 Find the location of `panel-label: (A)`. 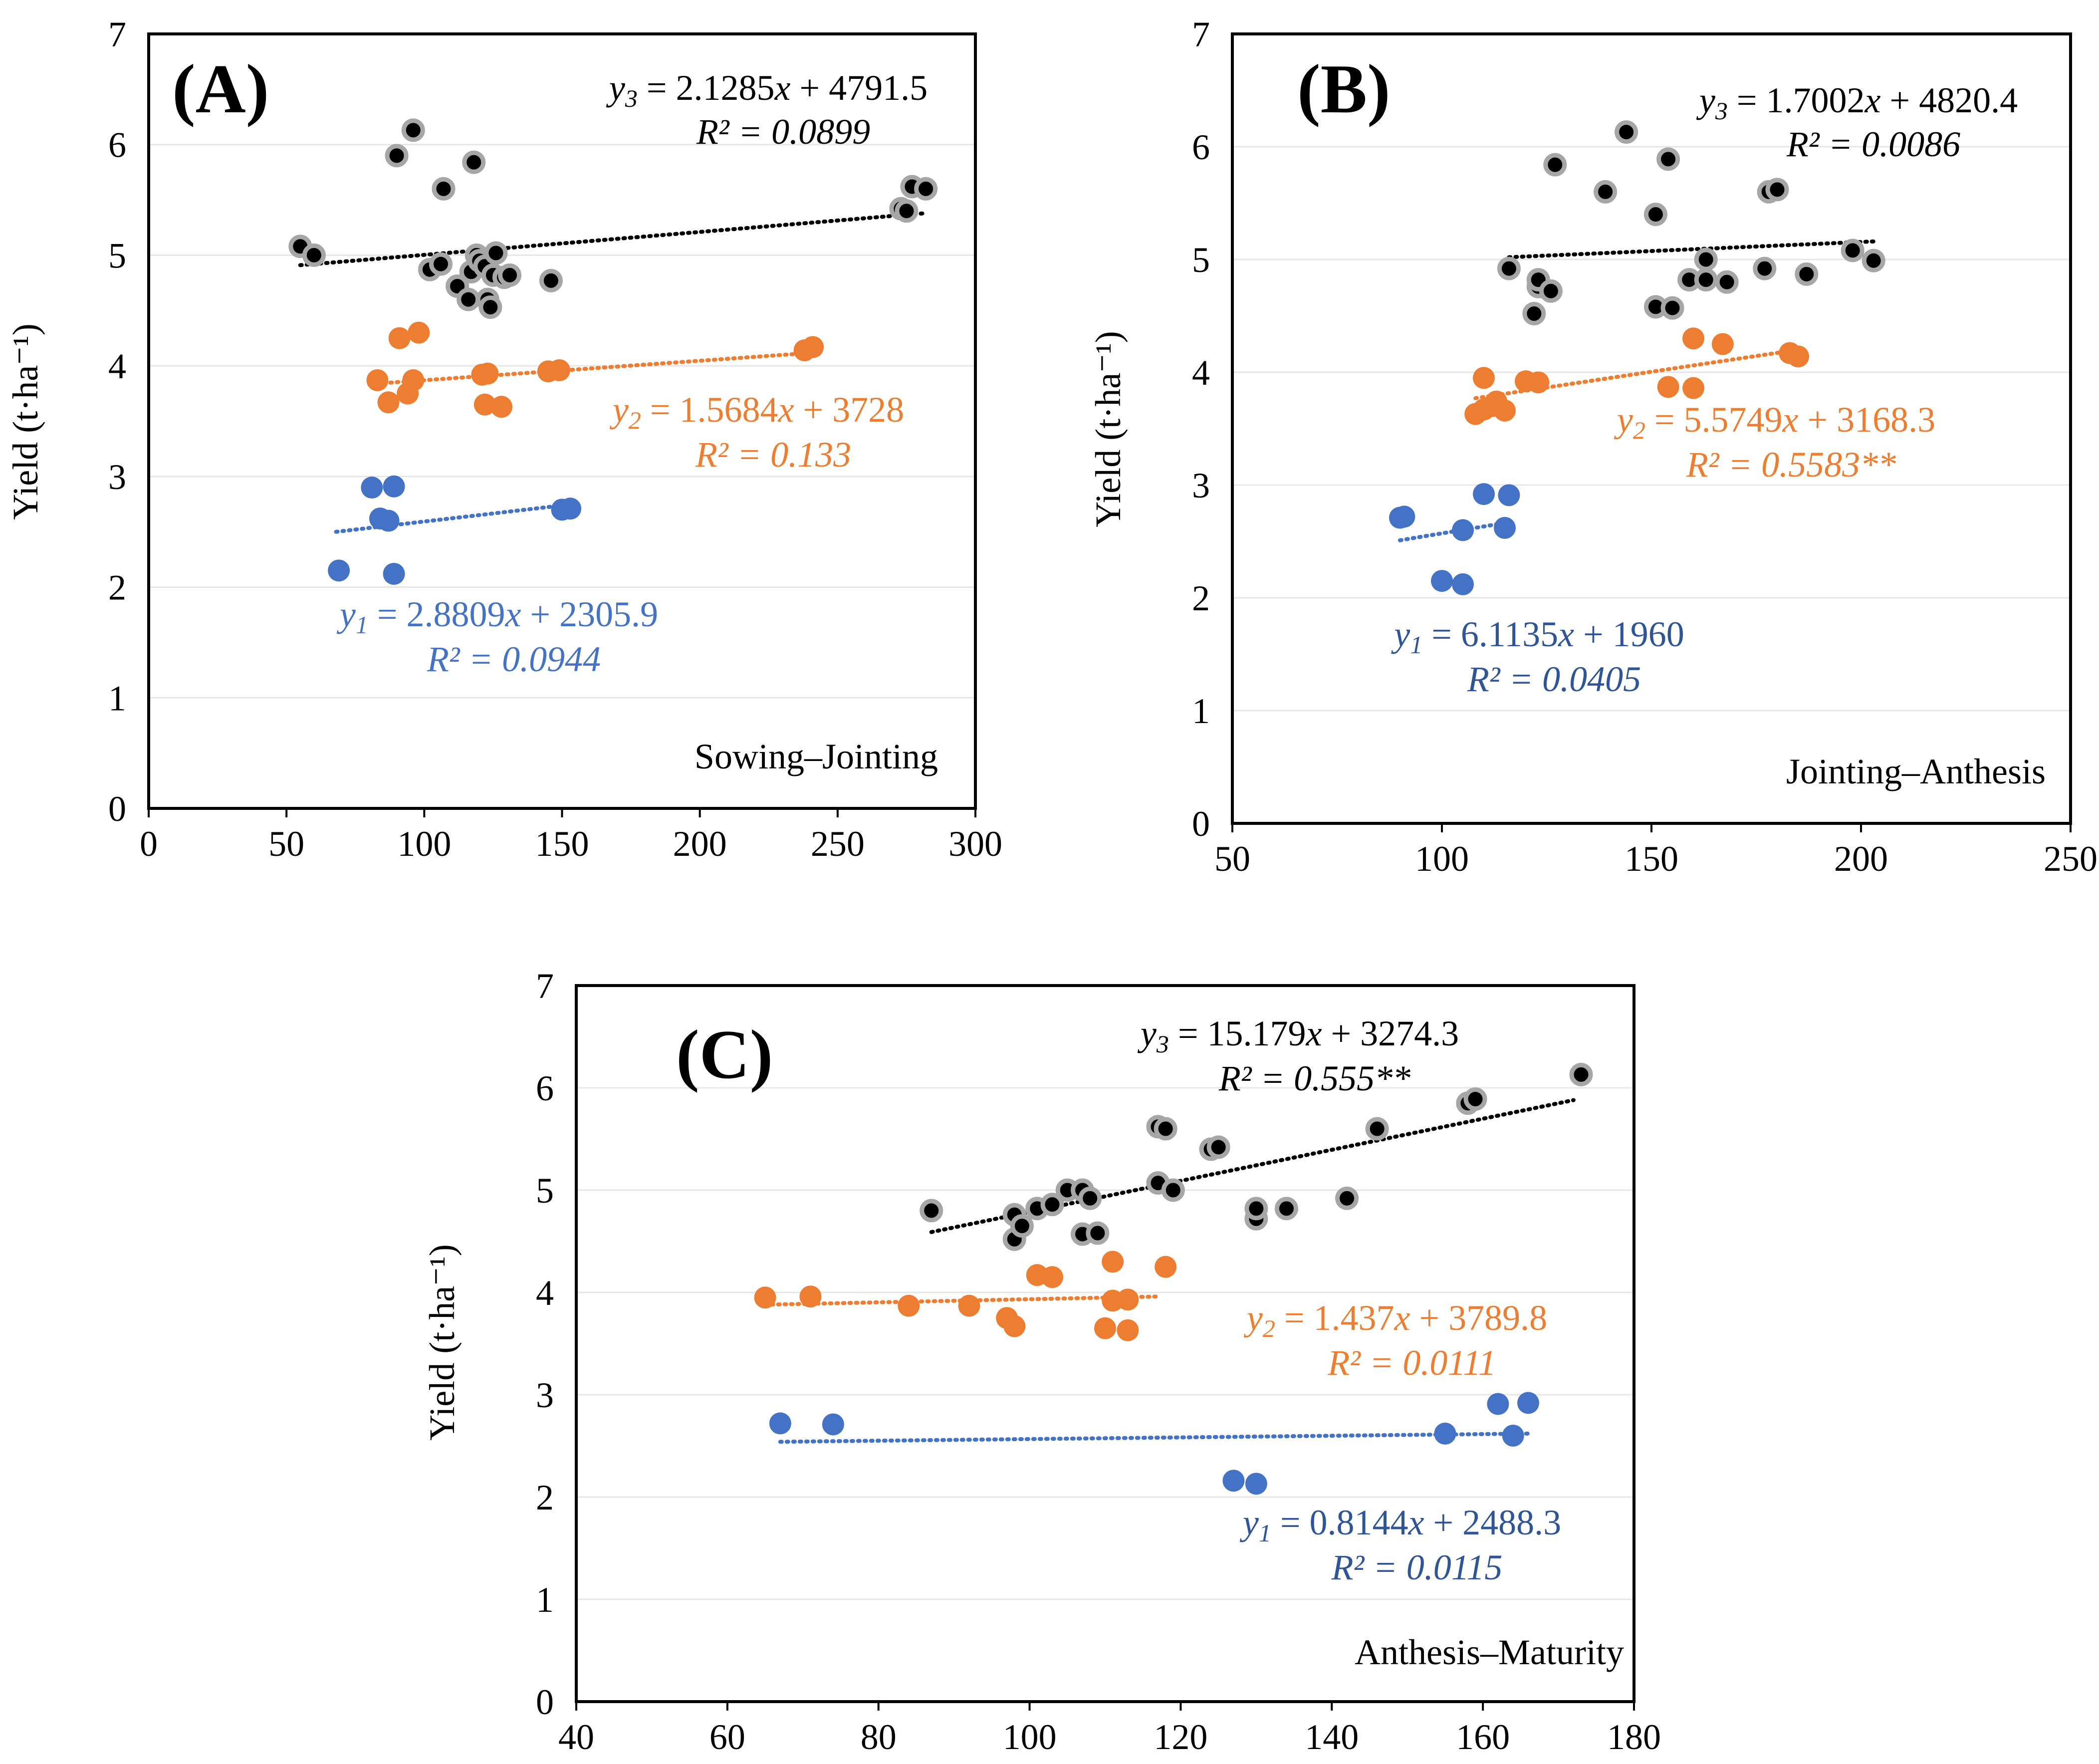

panel-label: (A) is located at coordinates (220, 89).